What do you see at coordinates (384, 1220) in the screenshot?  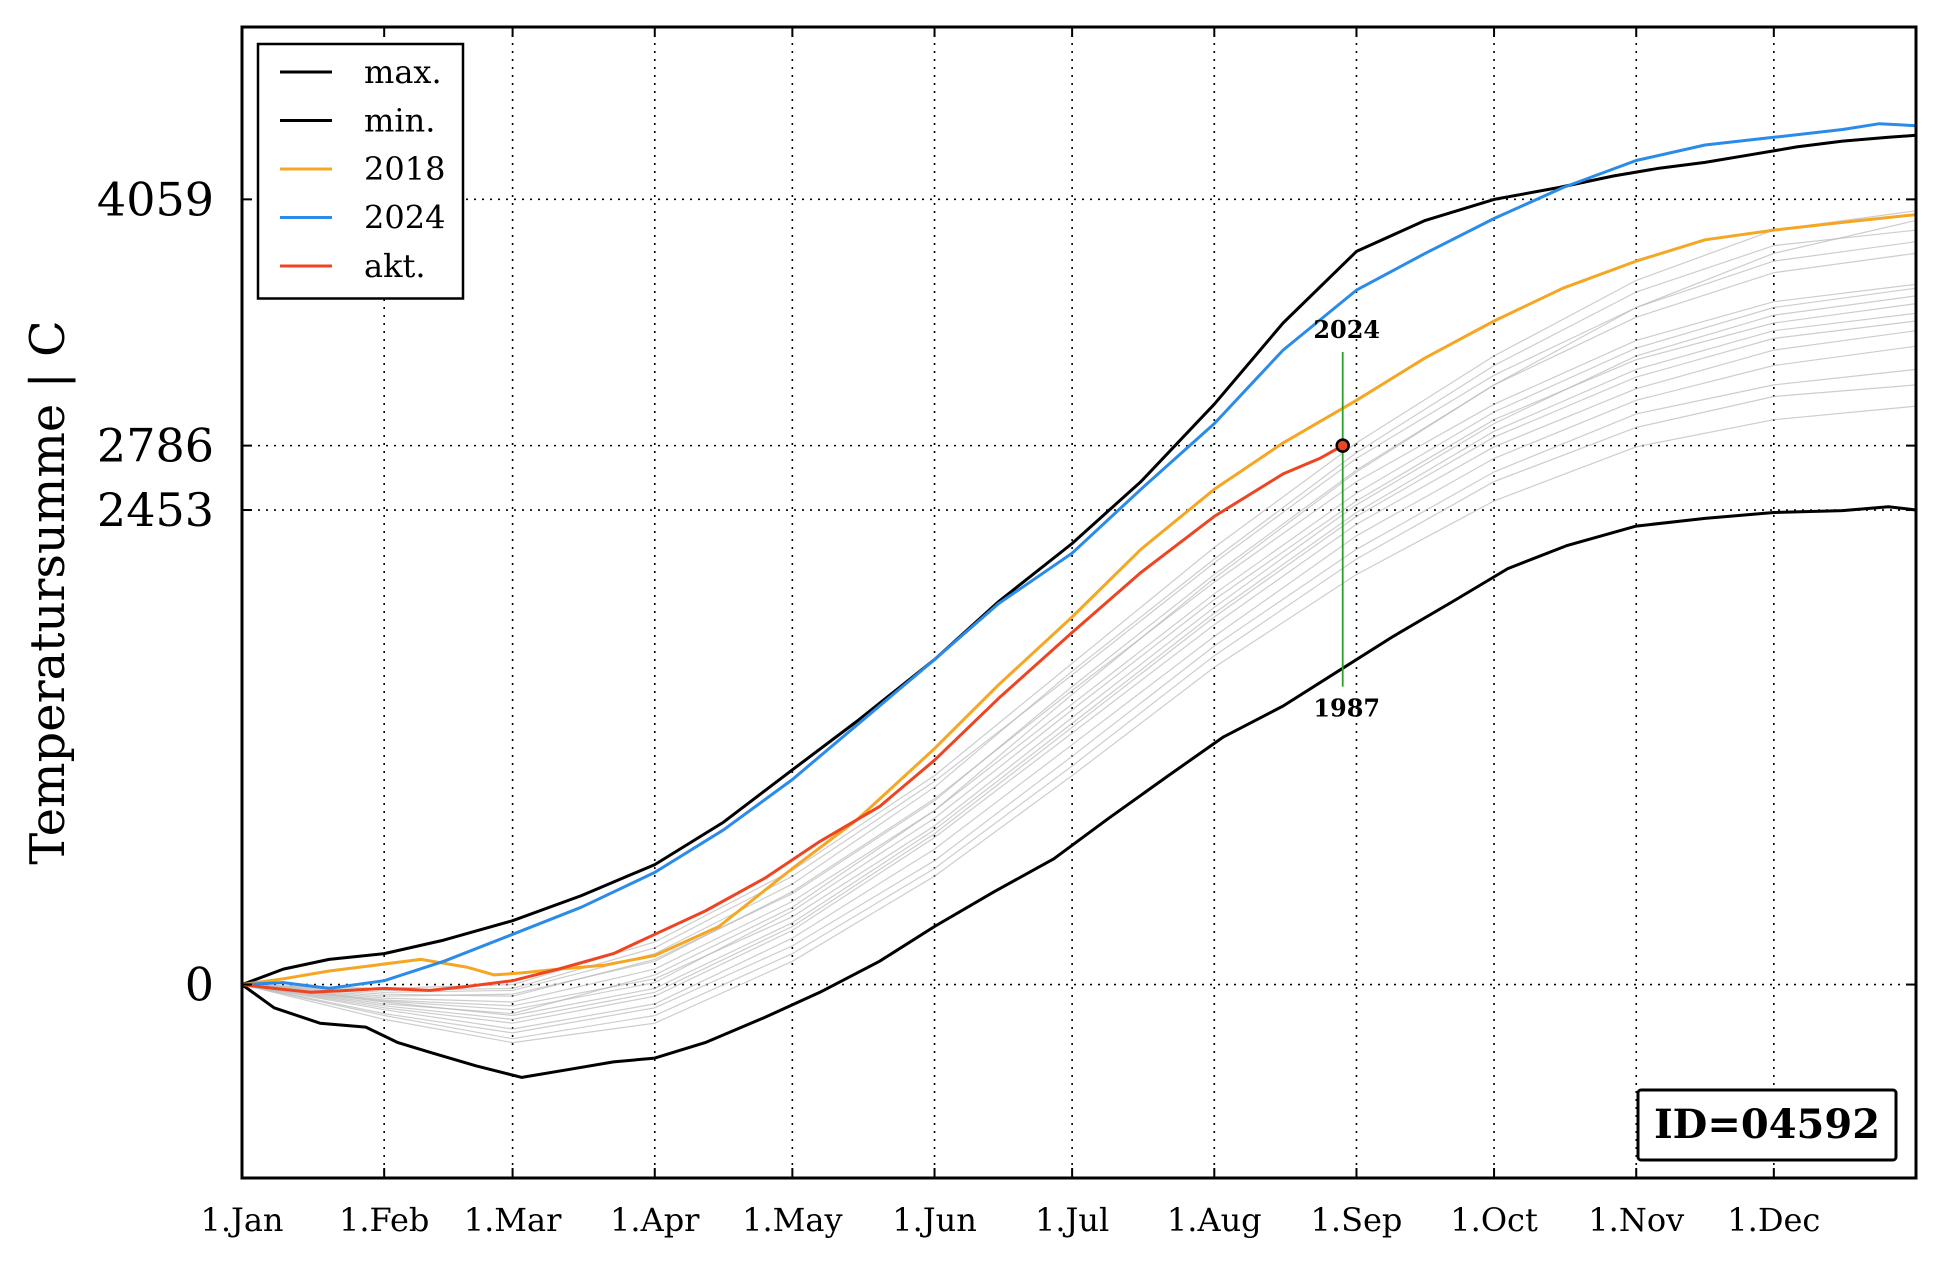 I see `x-tick-label: 1.Feb` at bounding box center [384, 1220].